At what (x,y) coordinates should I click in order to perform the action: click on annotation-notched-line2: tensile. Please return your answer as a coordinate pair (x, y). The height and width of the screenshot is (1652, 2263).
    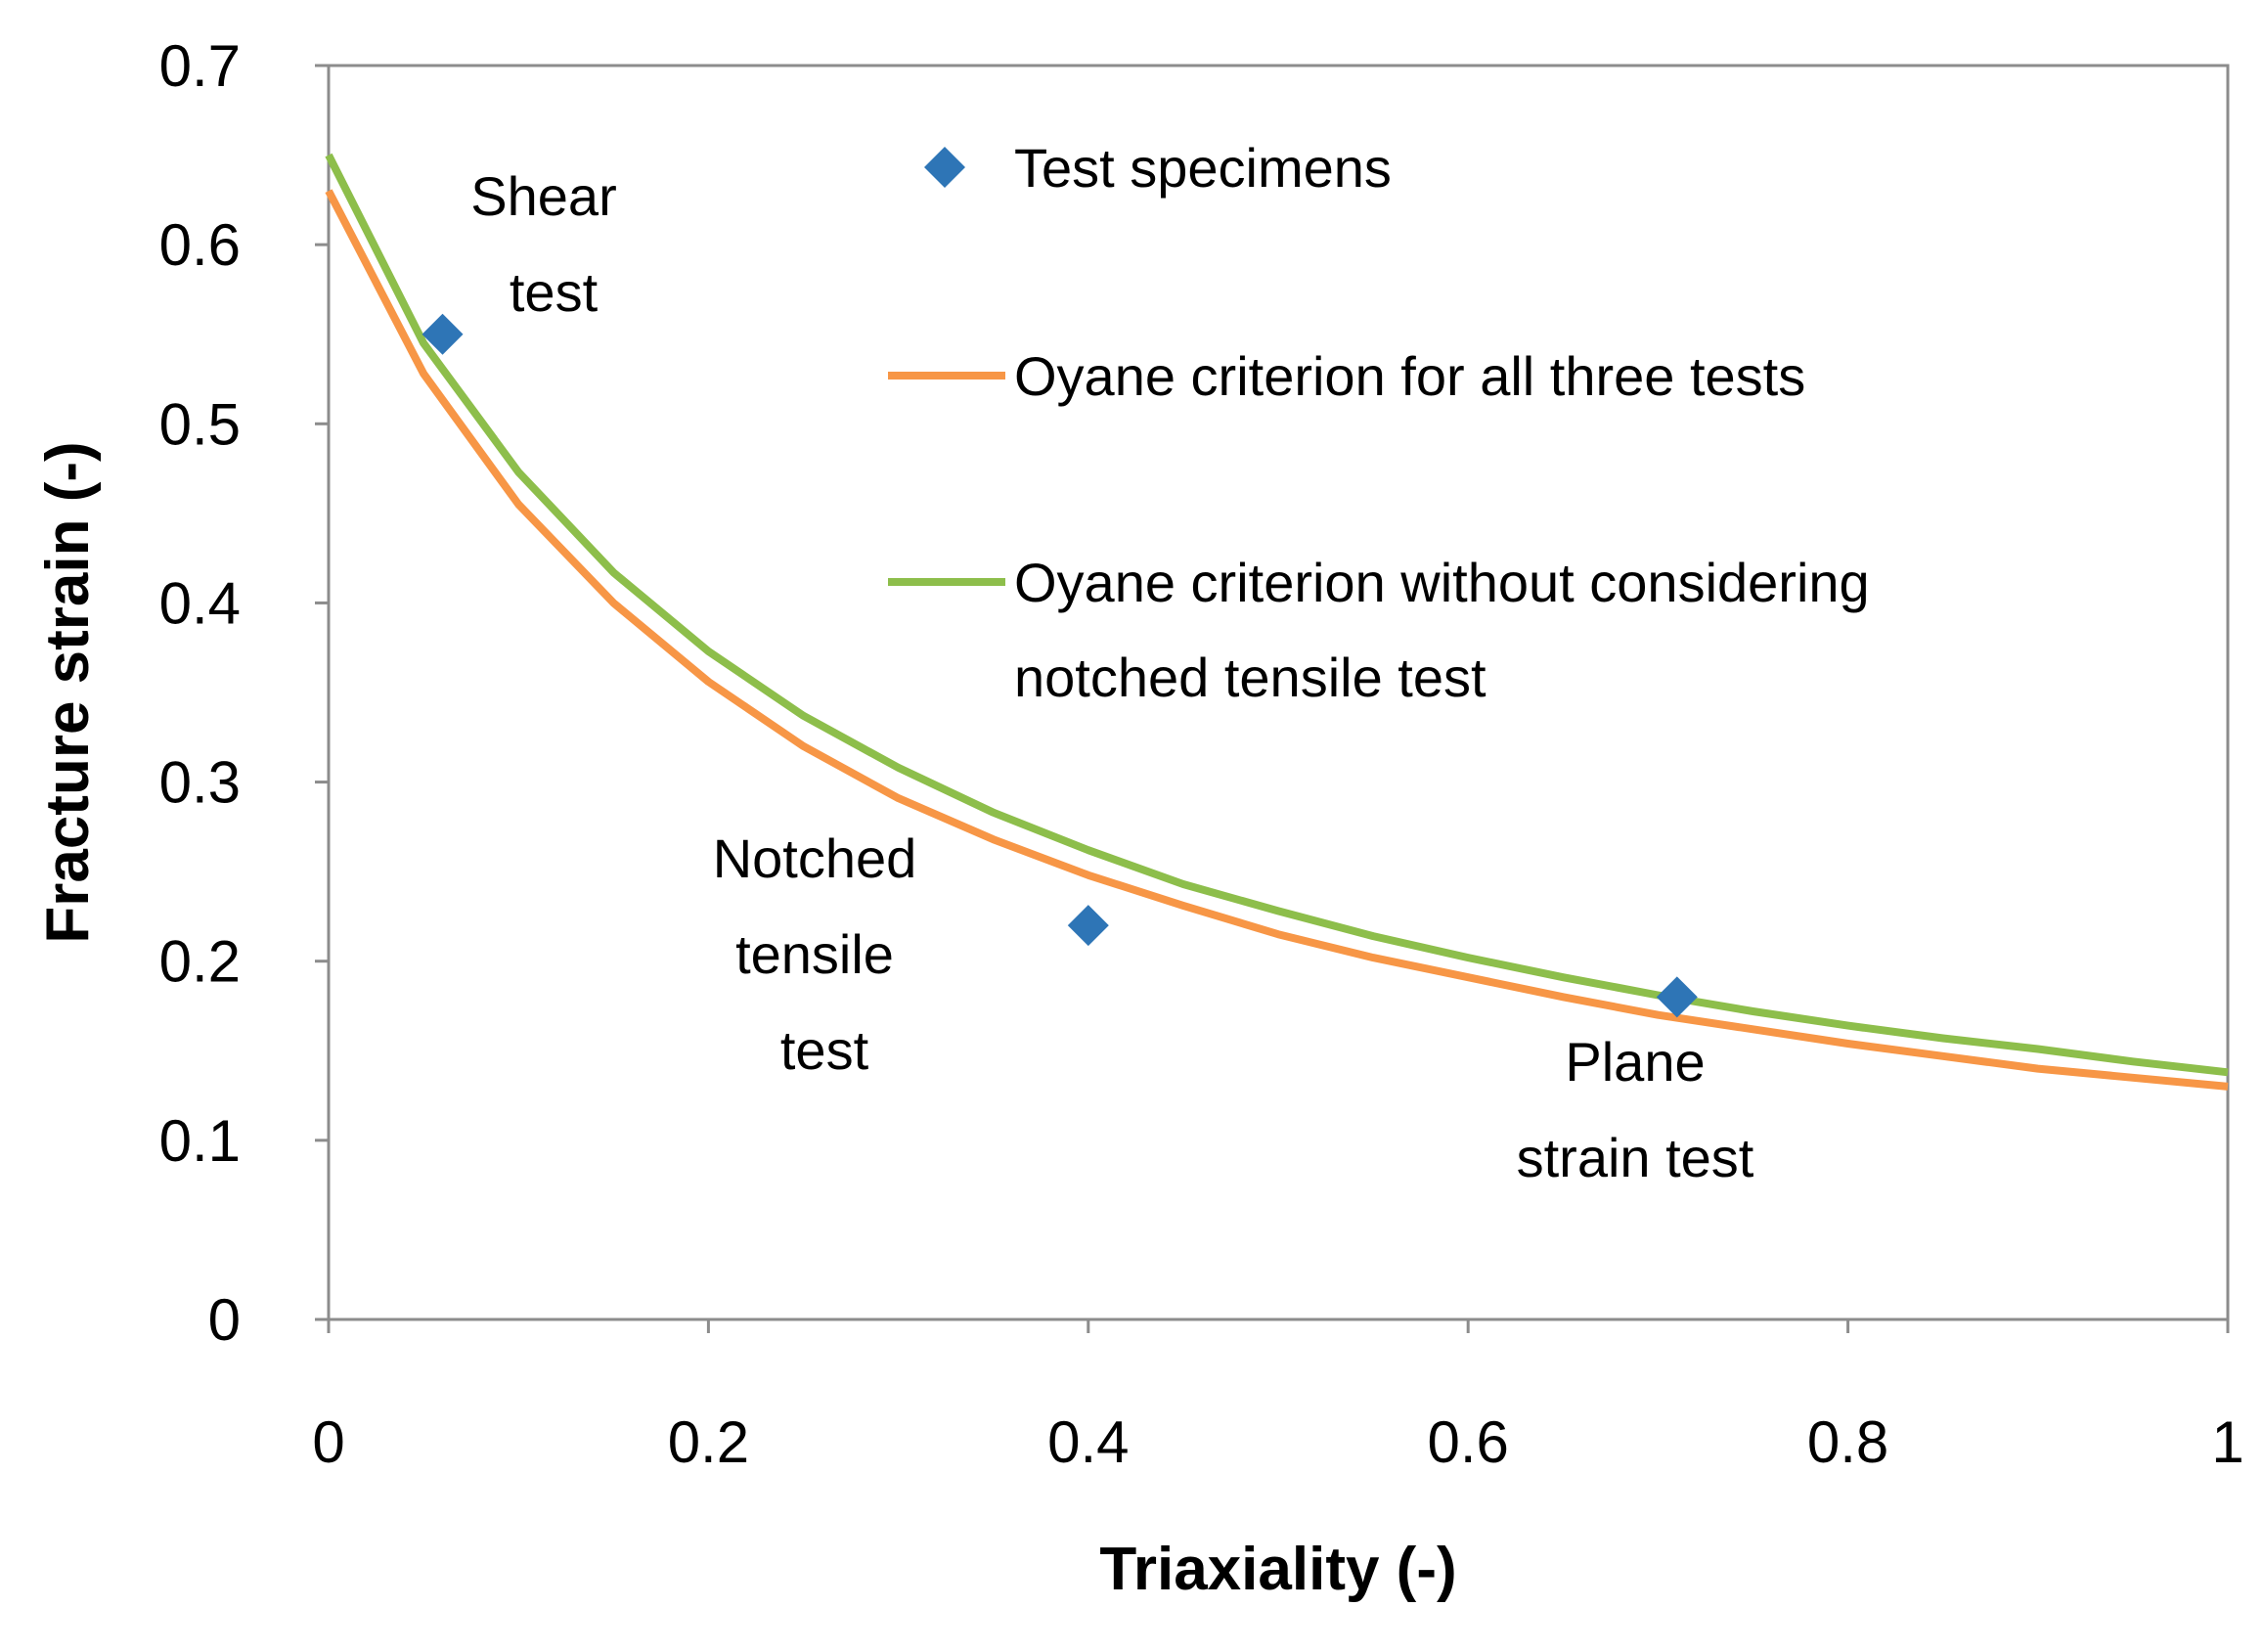
    Looking at the image, I should click on (815, 954).